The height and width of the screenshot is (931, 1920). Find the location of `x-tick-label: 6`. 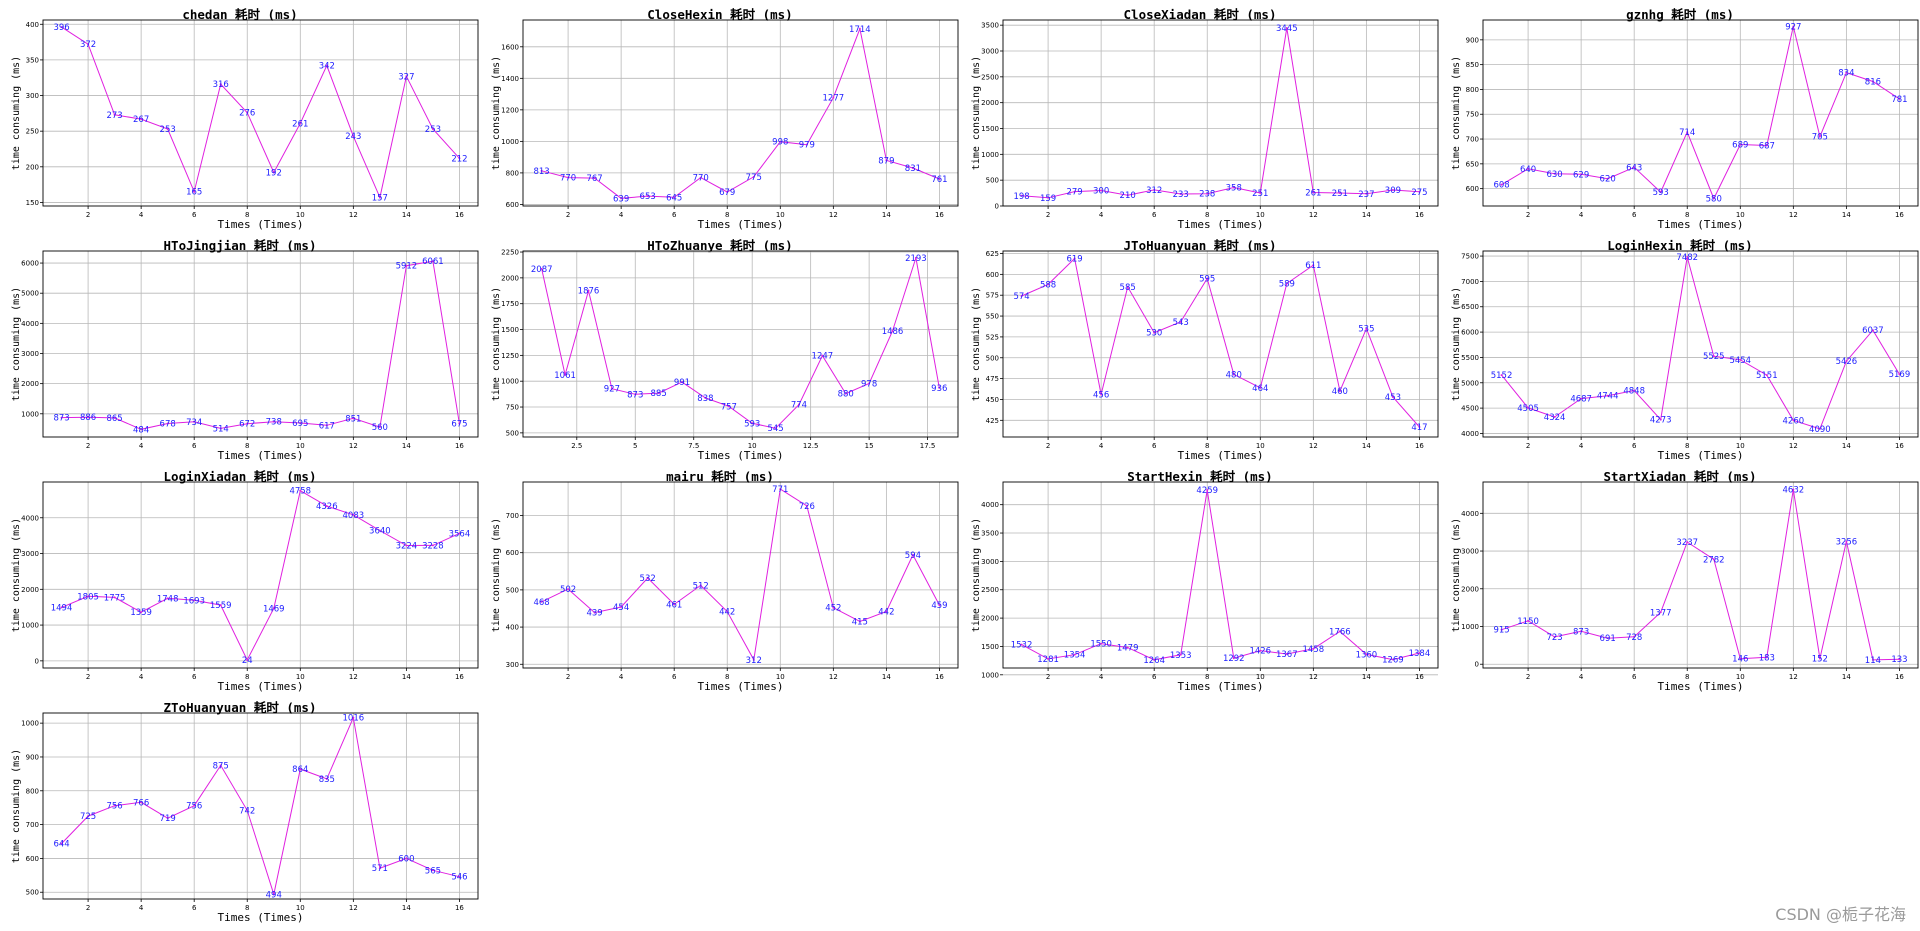

x-tick-label: 6 is located at coordinates (1634, 446).